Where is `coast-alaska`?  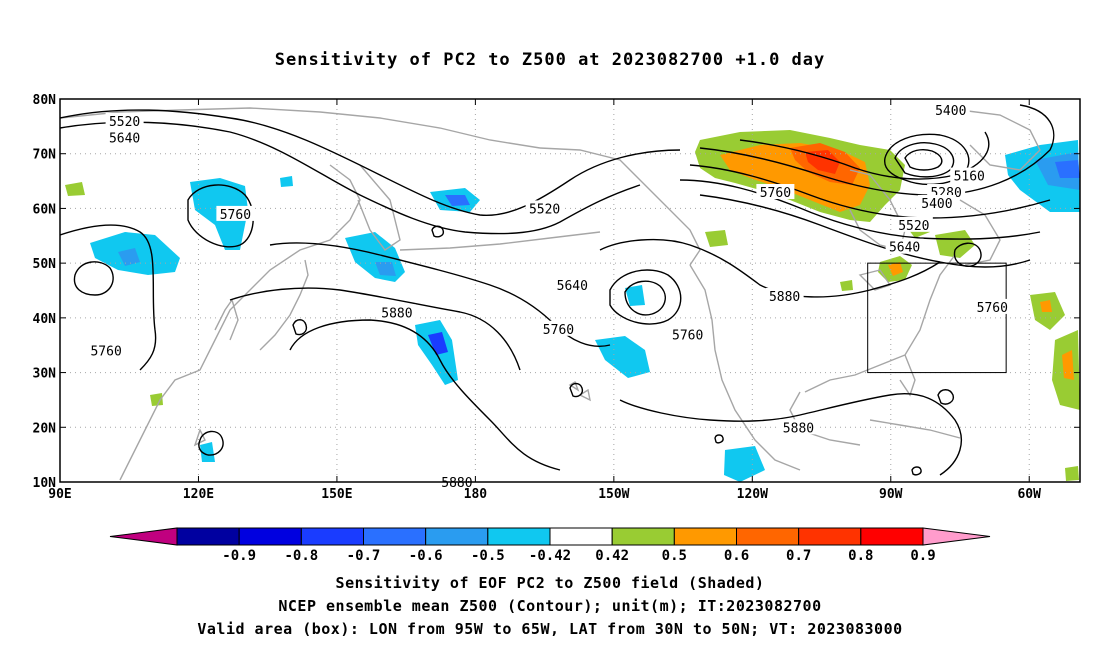
coast-alaska is located at coordinates (620, 206).